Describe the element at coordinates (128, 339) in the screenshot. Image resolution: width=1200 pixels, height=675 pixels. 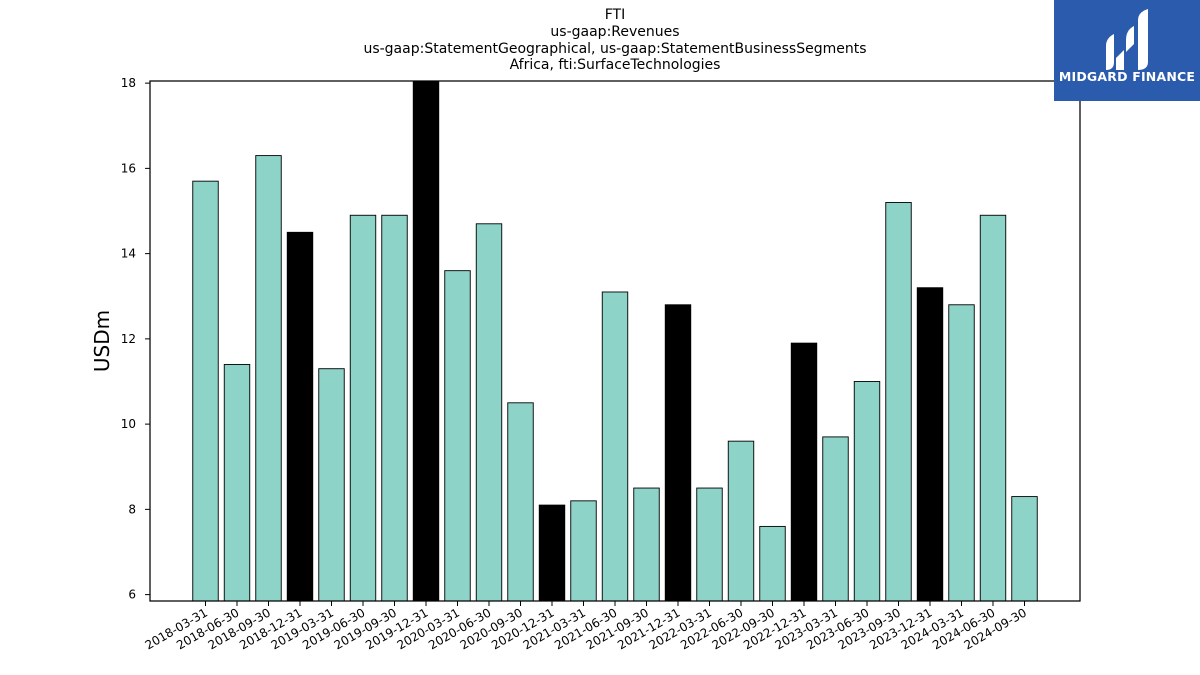
I see `y-tick-label: 12` at that location.